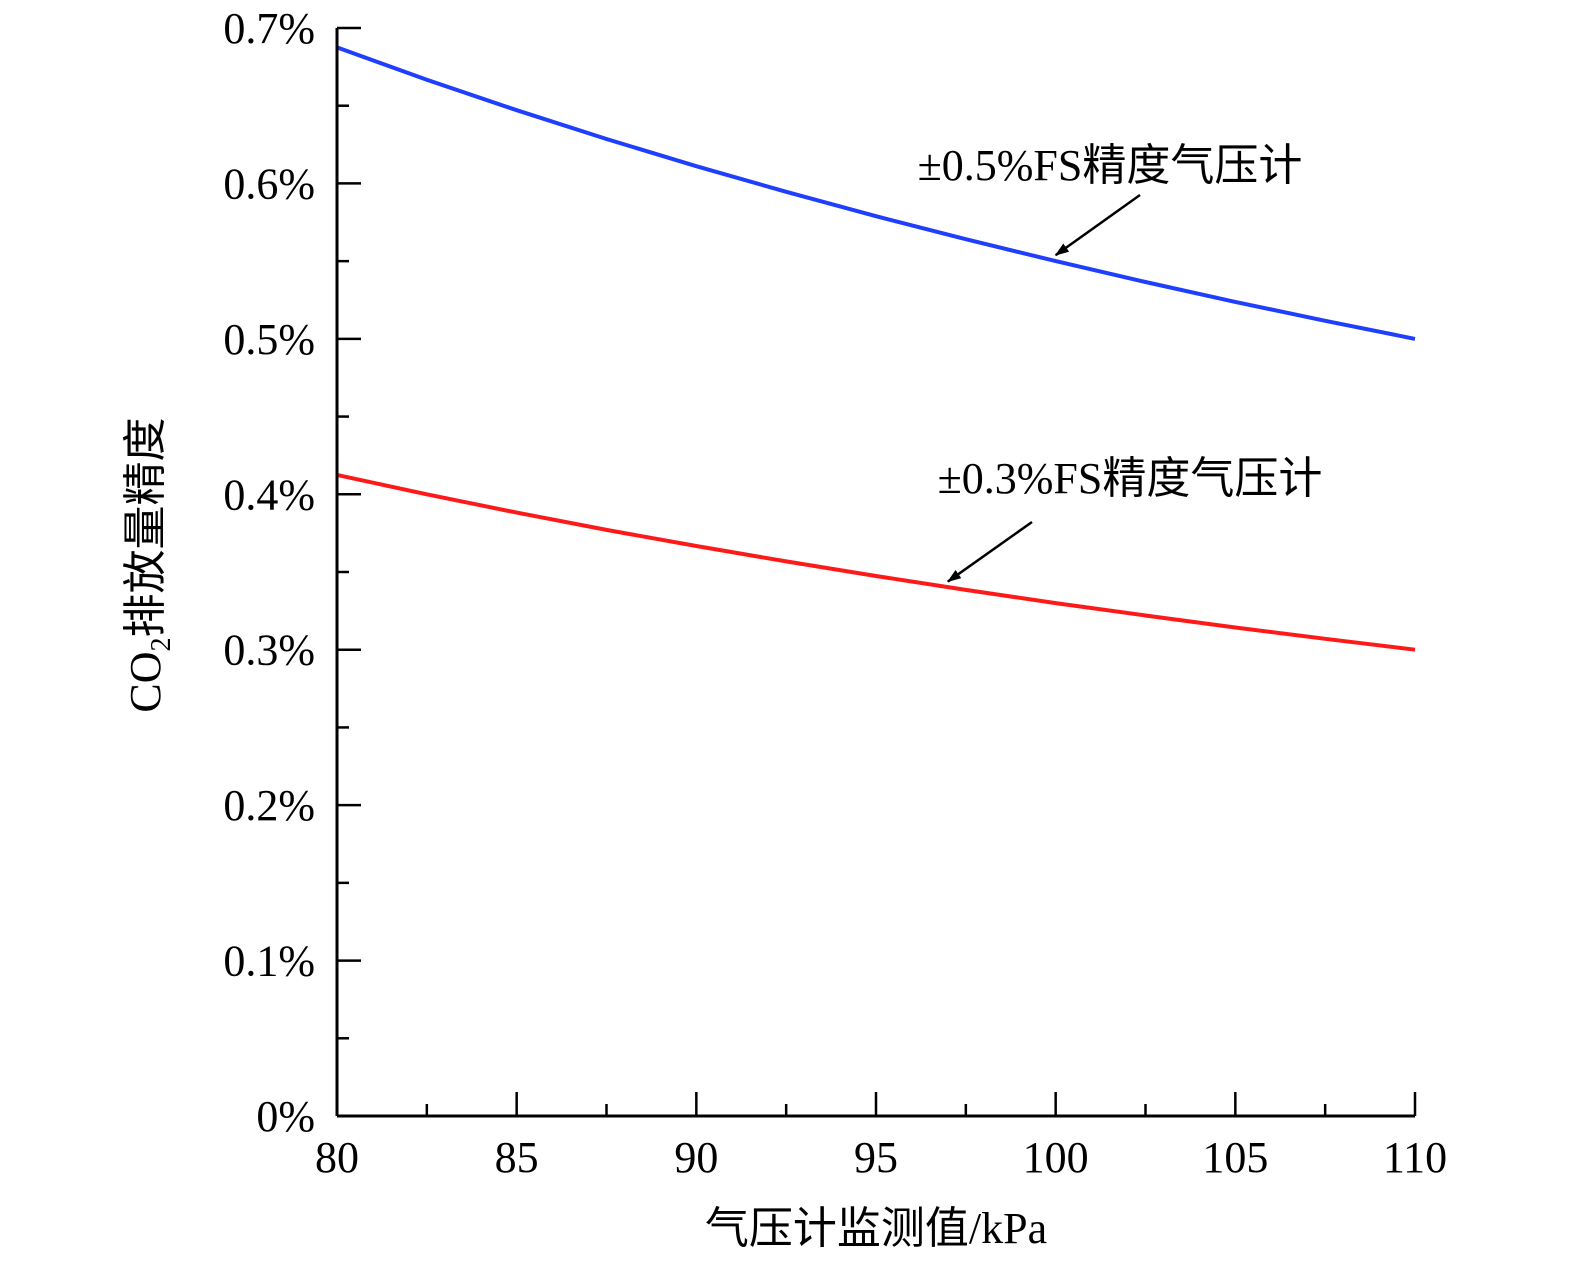 This screenshot has width=1575, height=1271. Describe the element at coordinates (337, 1157) in the screenshot. I see `x-tick-label: 80` at that location.